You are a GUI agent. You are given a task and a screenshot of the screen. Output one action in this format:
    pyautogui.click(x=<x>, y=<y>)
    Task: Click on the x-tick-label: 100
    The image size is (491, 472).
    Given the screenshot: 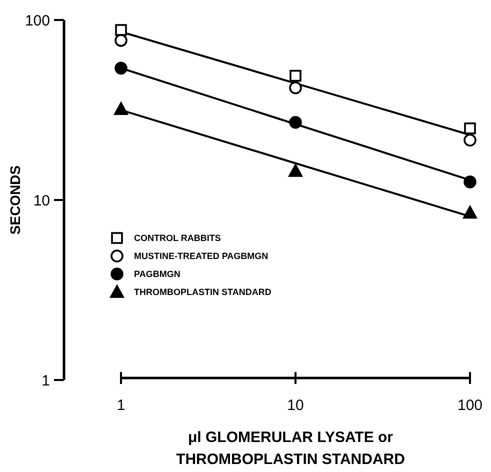 What is the action you would take?
    pyautogui.click(x=470, y=405)
    